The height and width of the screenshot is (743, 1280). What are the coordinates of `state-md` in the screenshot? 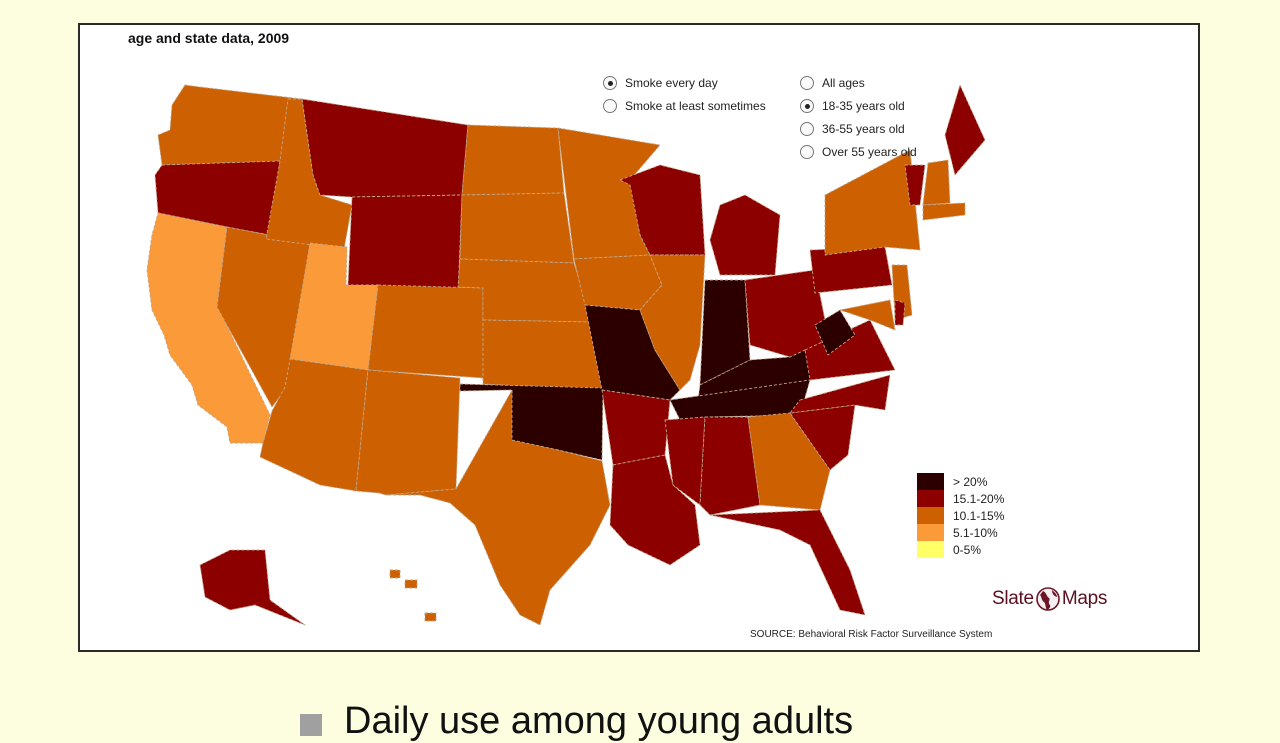 It's located at (867, 315).